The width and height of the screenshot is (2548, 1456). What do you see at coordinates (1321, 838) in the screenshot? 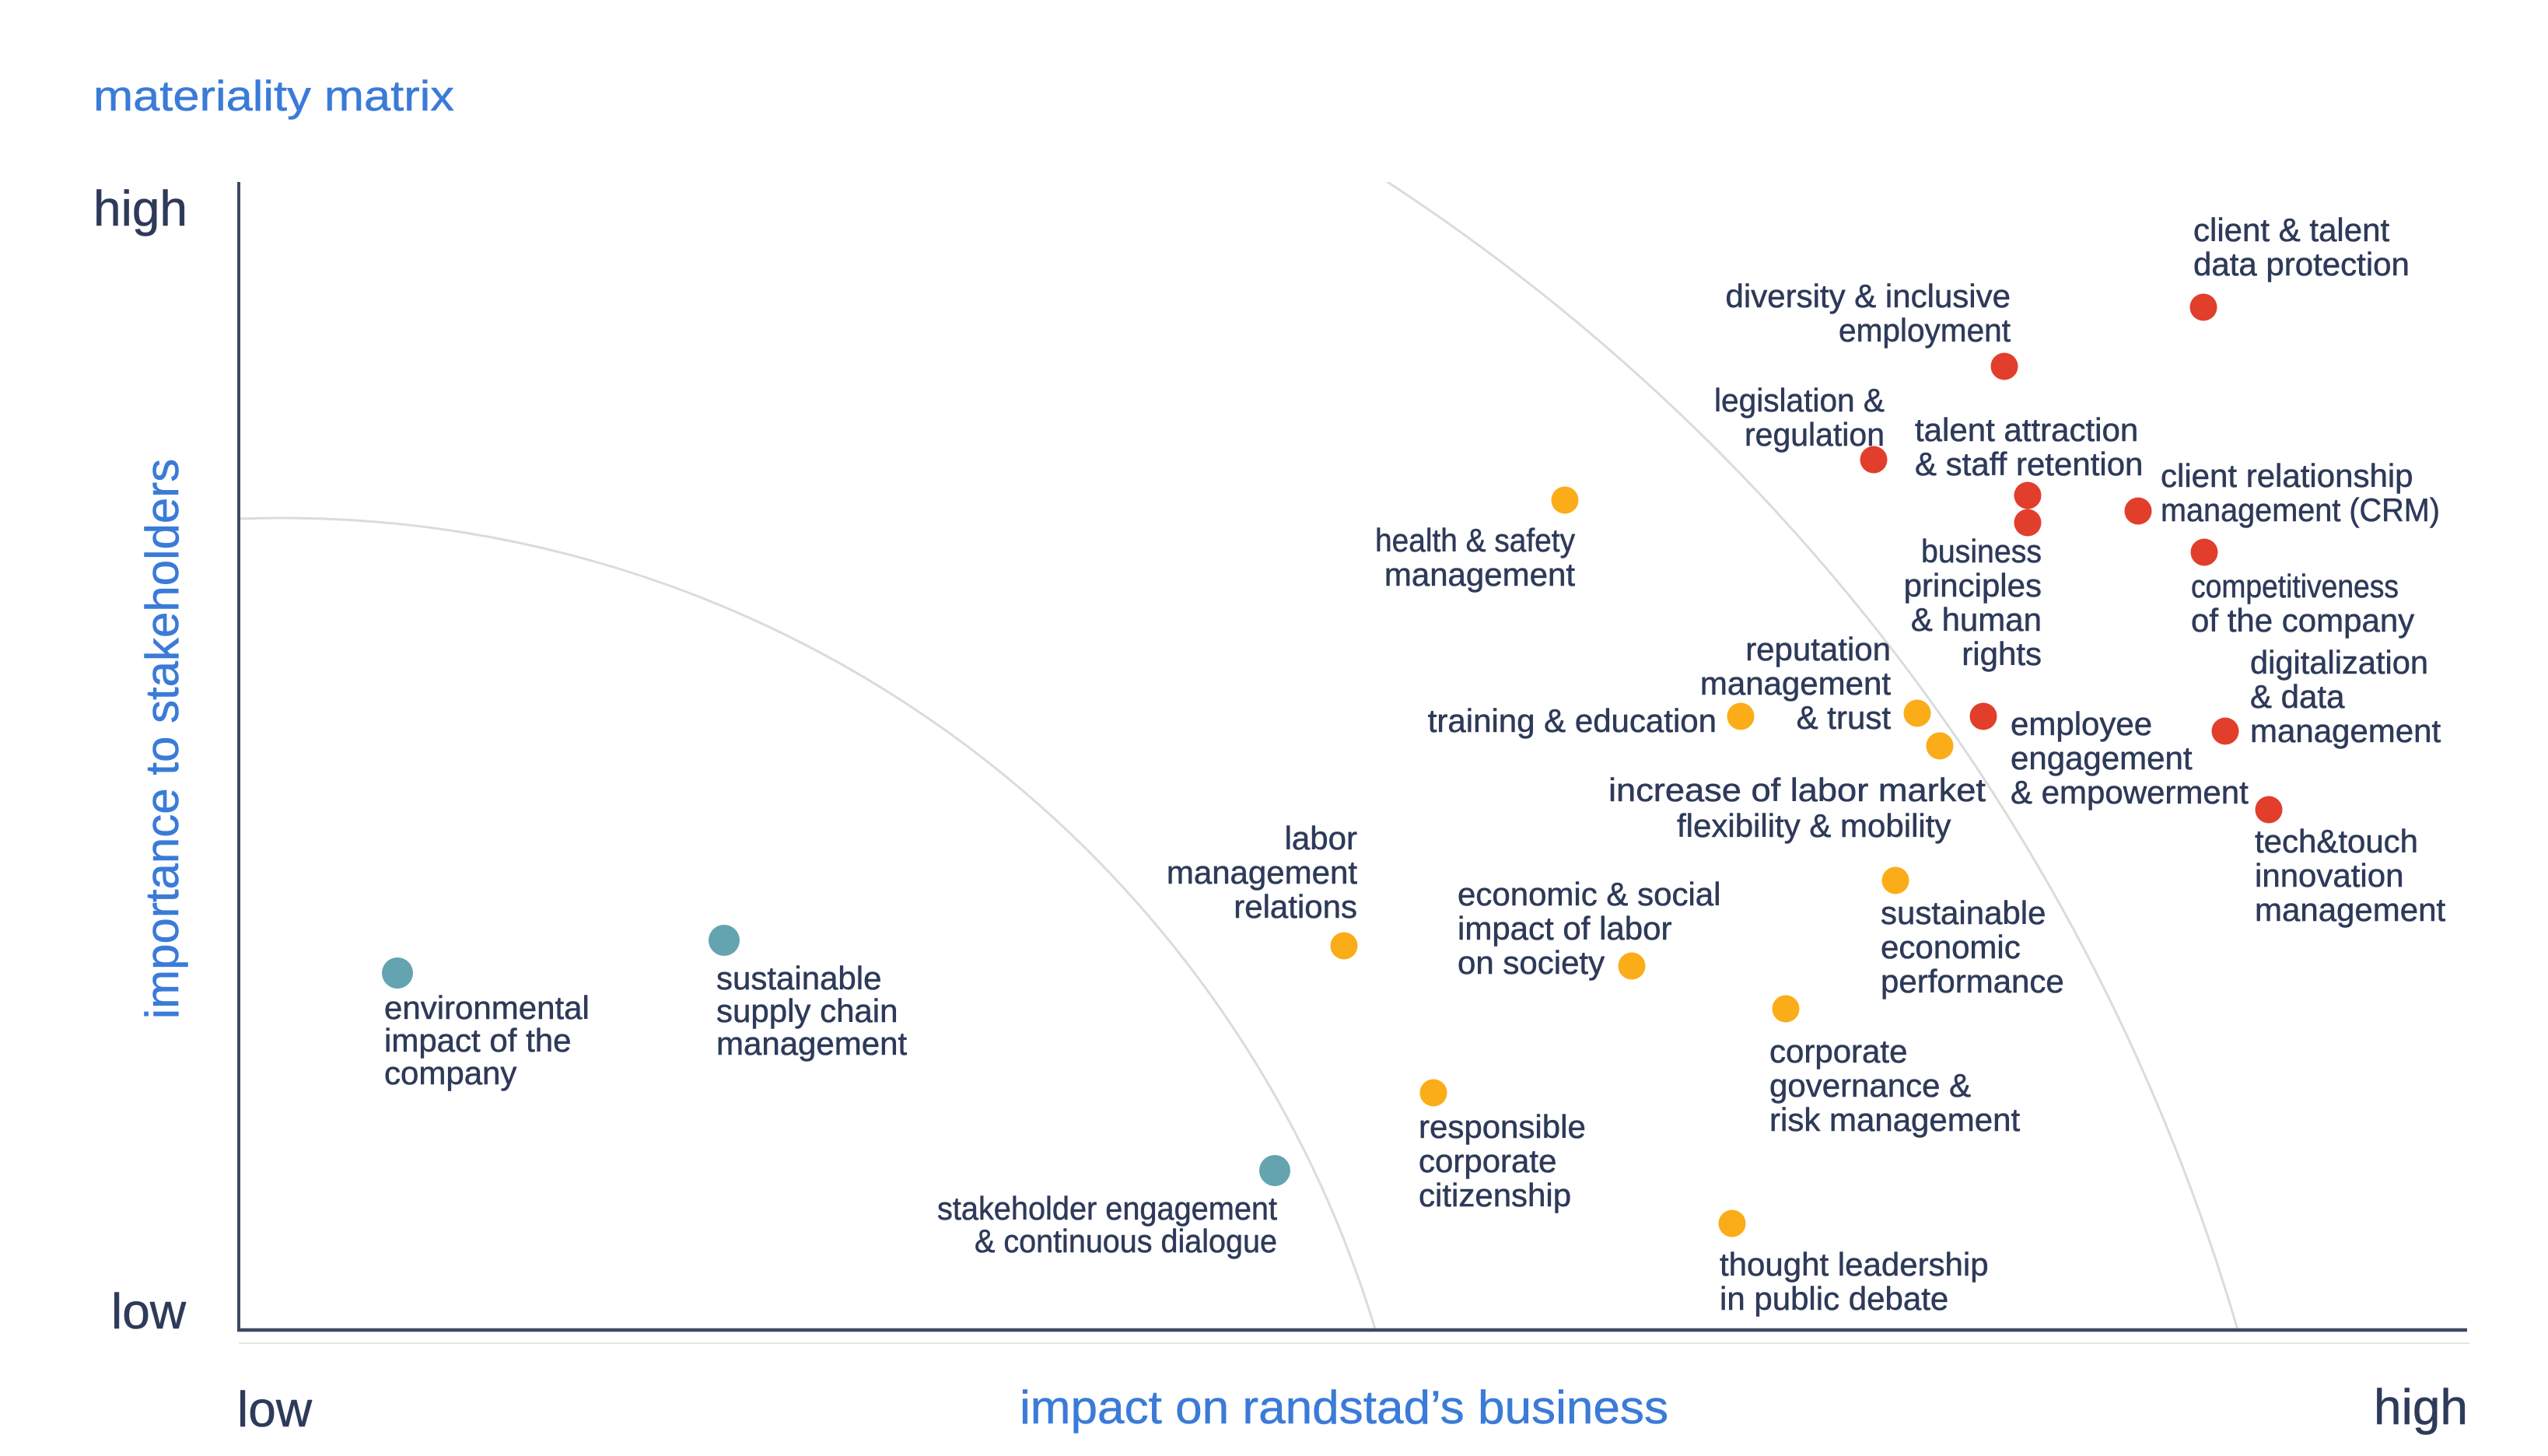
I see `svg-text: labor` at bounding box center [1321, 838].